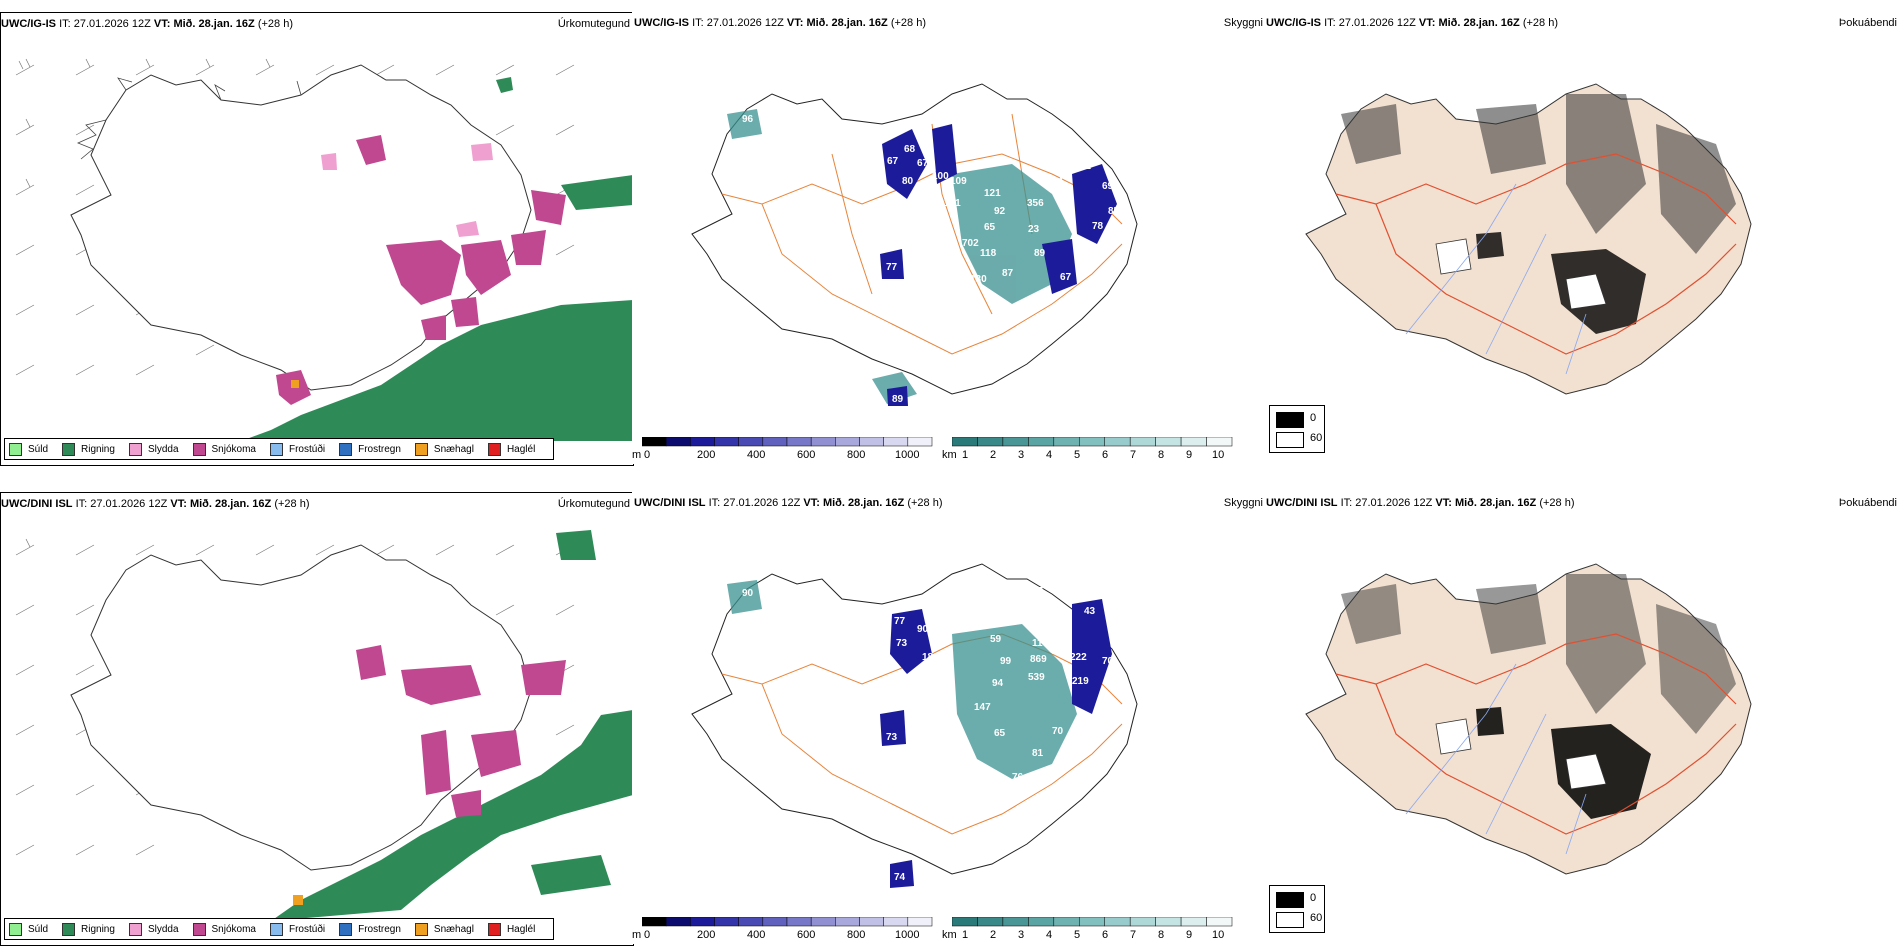  I want to click on colorbar-tick: 3, so click(1021, 455).